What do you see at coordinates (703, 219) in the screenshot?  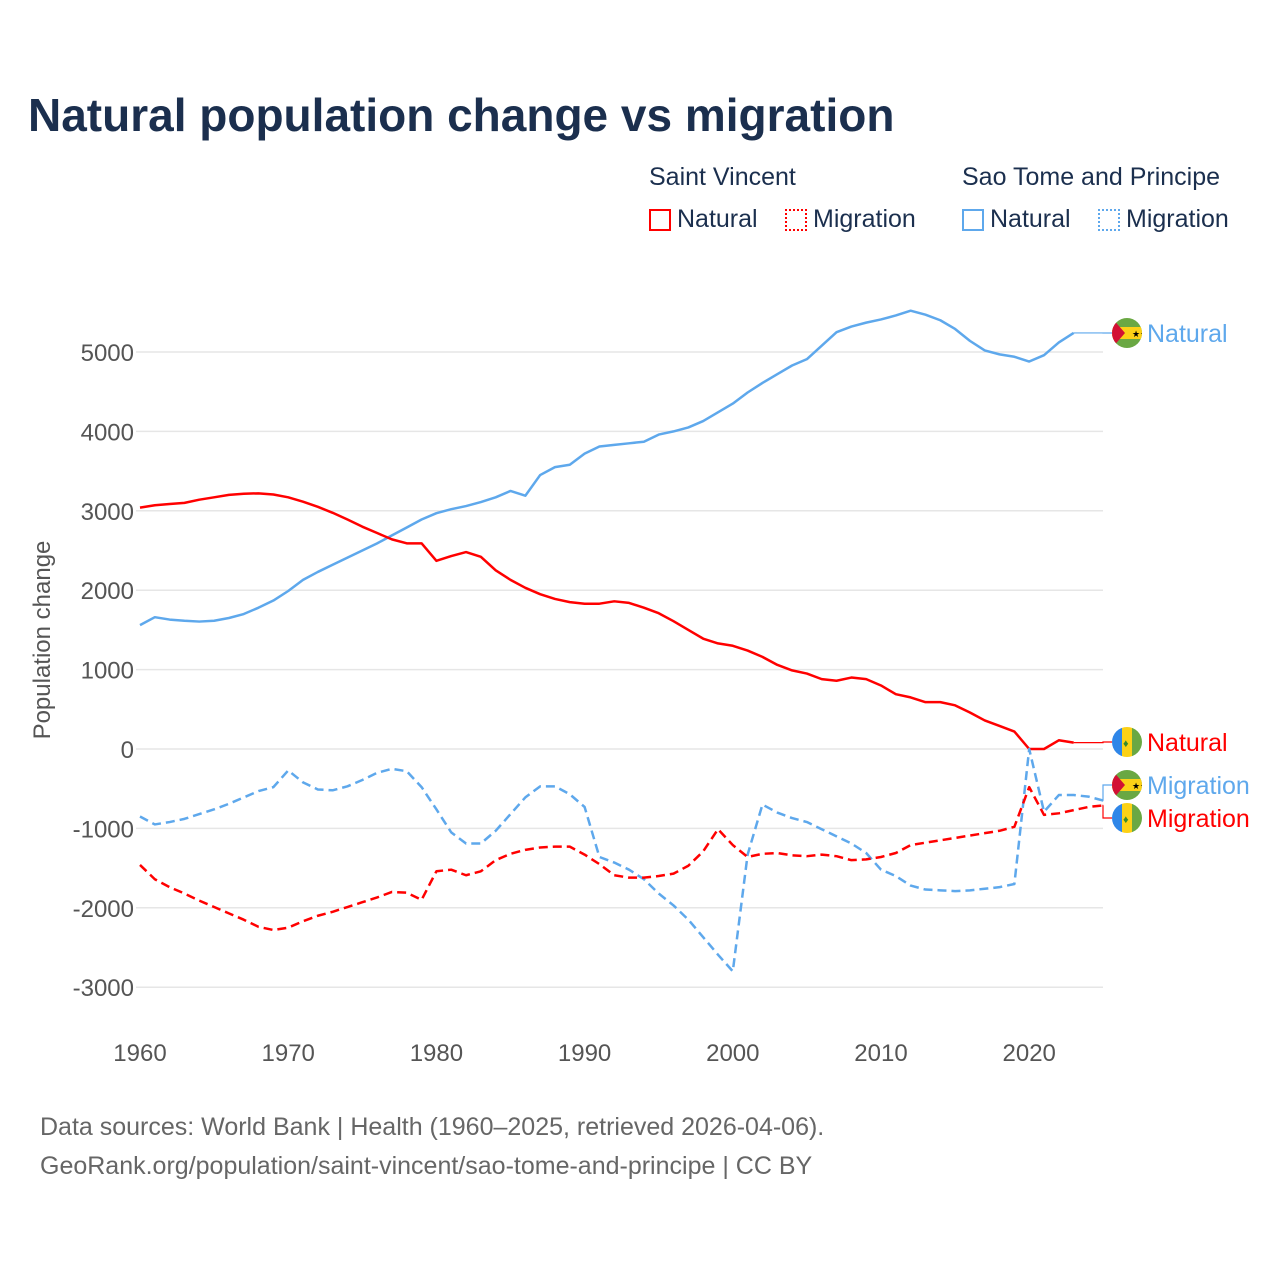 I see `legend-sv-natural: Natural` at bounding box center [703, 219].